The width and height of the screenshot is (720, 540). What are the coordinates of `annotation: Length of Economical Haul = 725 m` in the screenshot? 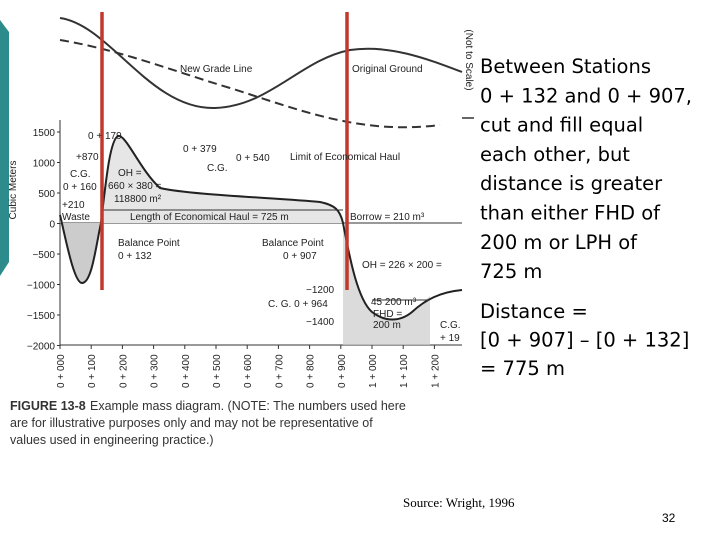 It's located at (209, 217).